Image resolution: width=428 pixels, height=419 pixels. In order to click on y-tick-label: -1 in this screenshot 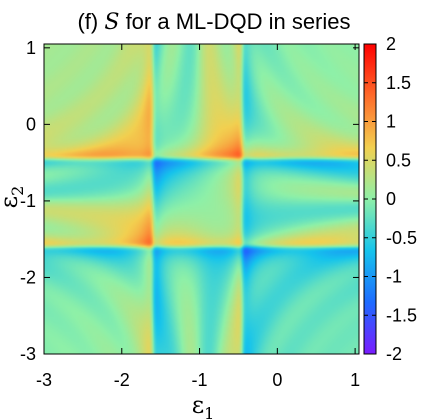, I will do `click(28, 201)`.